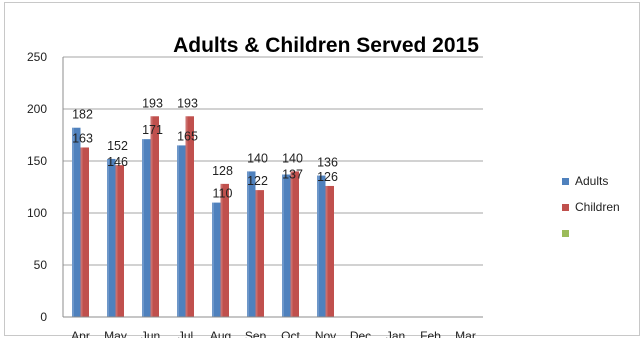 Image resolution: width=644 pixels, height=338 pixels. I want to click on data-label-aug-lower: 110, so click(223, 194).